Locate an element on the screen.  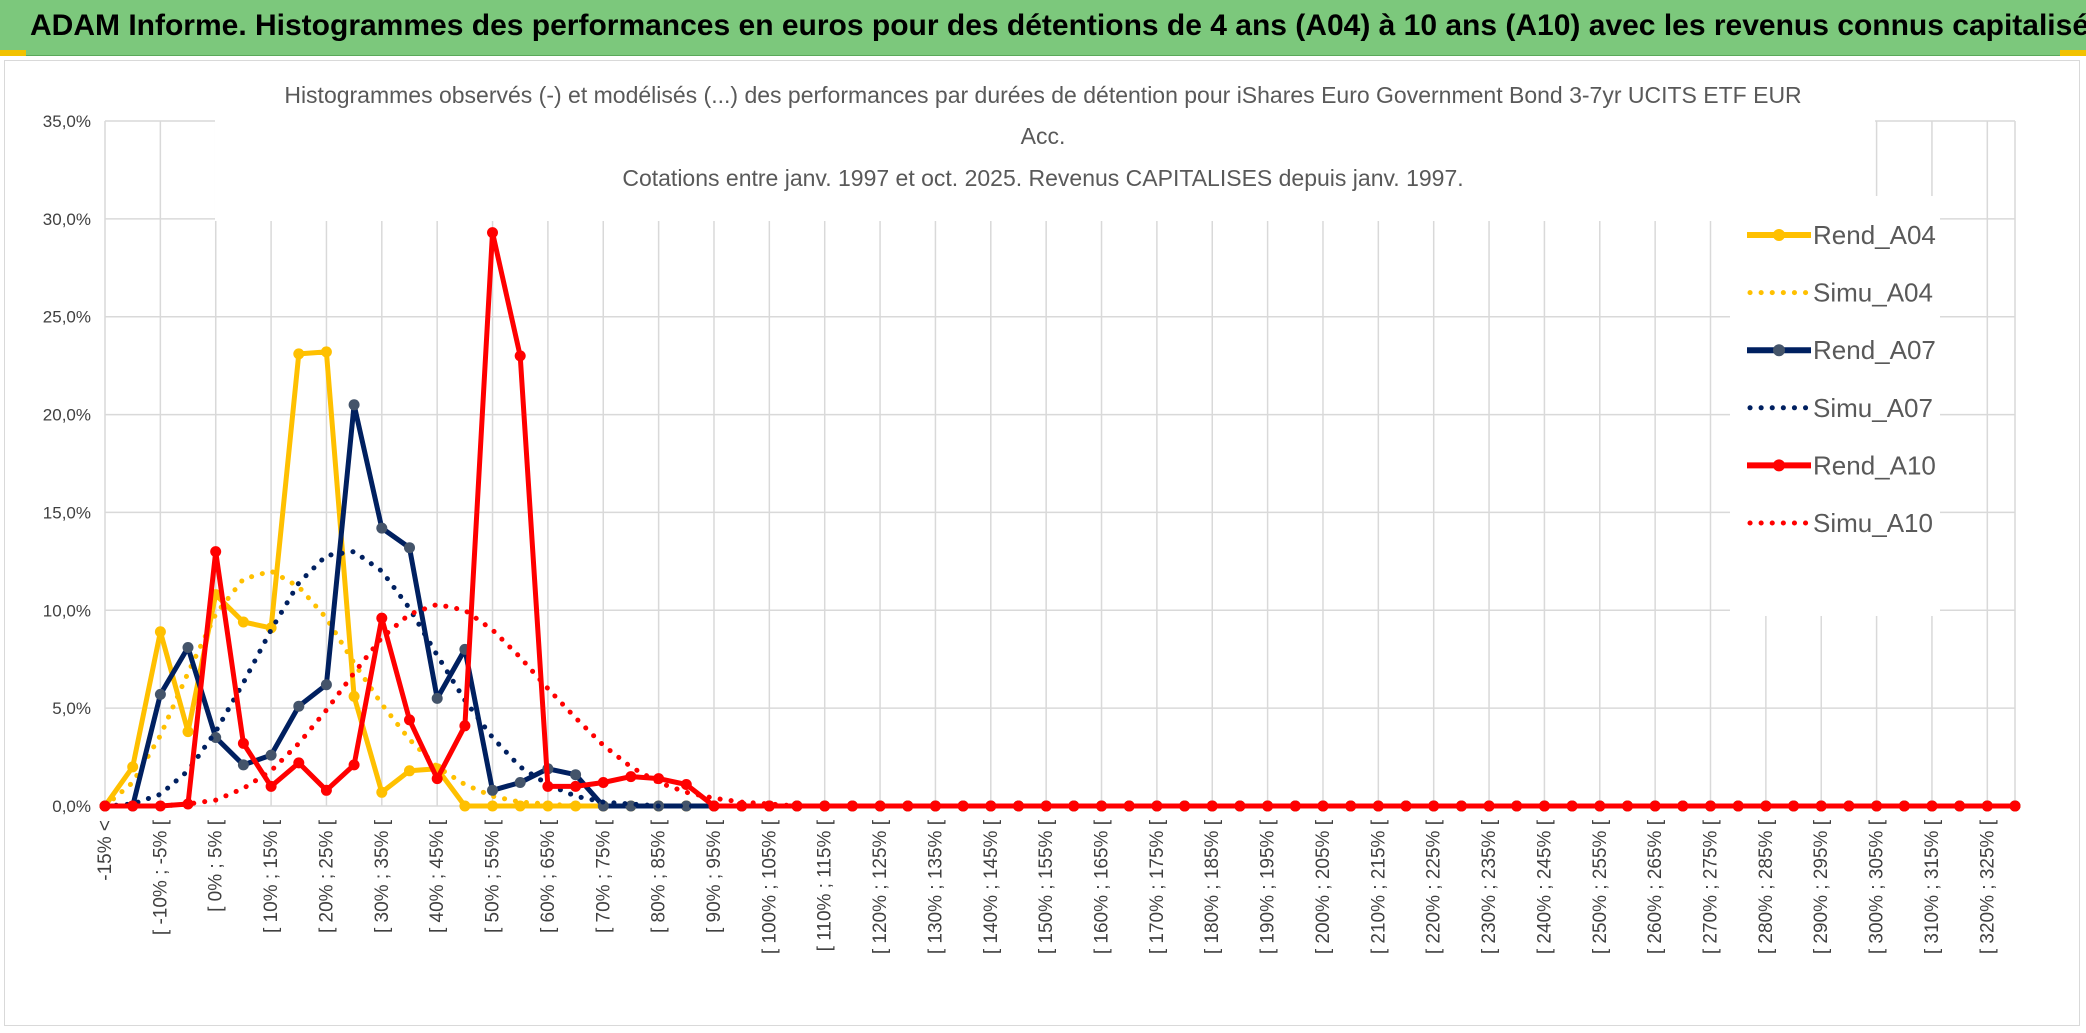
y-tick-label: 15,0% is located at coordinates (67, 512).